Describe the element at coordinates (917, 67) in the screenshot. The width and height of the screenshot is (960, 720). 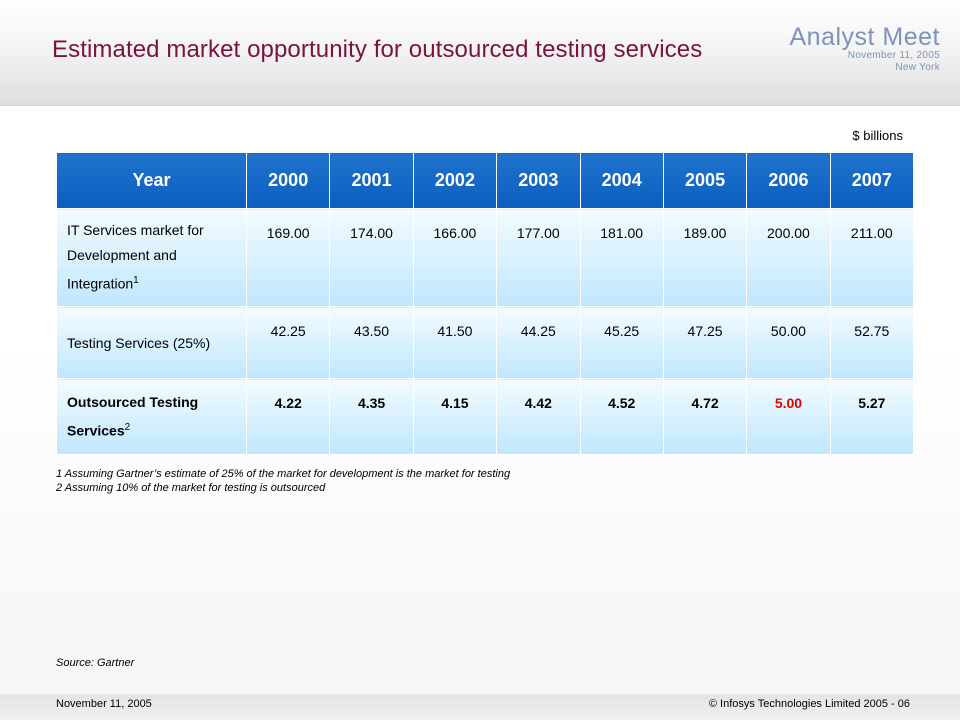
I see `brand-city: New York` at that location.